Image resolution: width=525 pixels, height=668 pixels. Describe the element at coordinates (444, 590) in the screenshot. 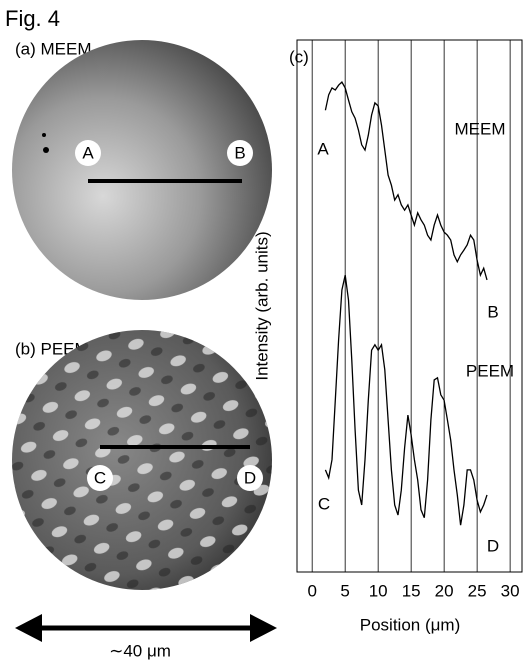

I see `x-tick-label: 20` at that location.